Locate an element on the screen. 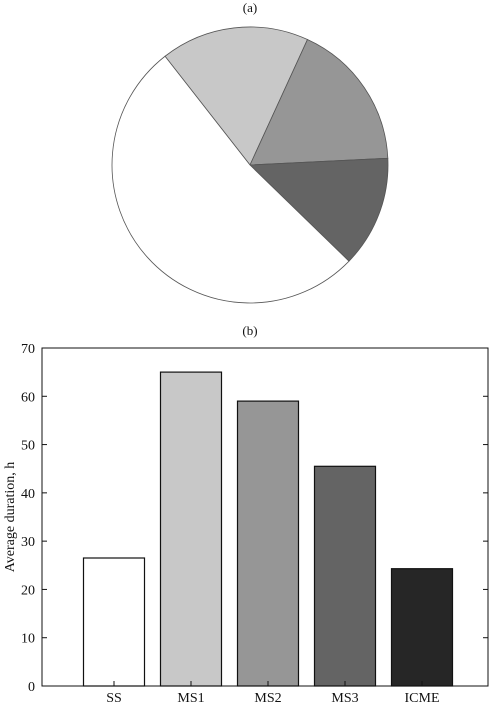 Image resolution: width=498 pixels, height=709 pixels. x-tick-label: MS1 is located at coordinates (190, 698).